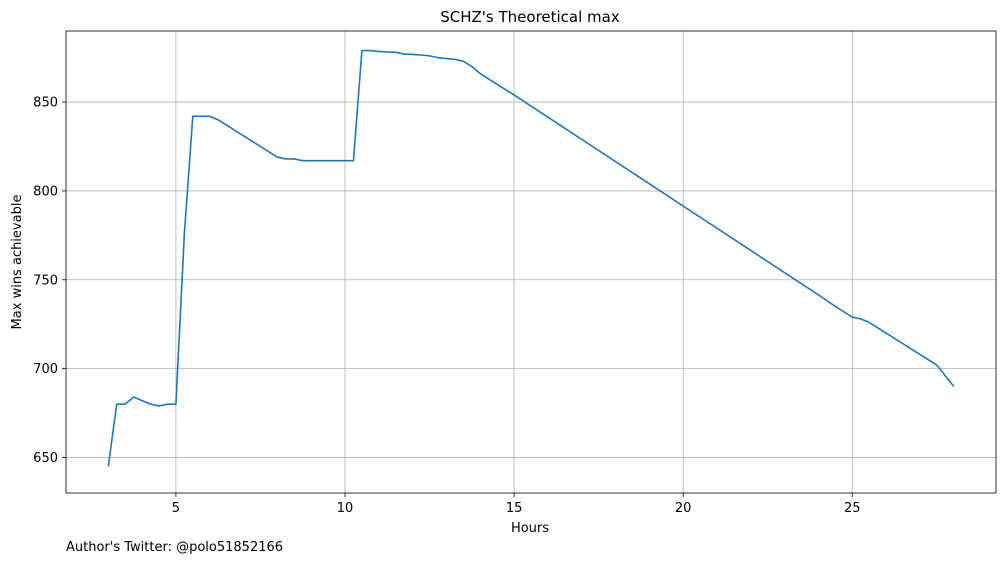  What do you see at coordinates (45, 369) in the screenshot?
I see `y-tick-label: 700` at bounding box center [45, 369].